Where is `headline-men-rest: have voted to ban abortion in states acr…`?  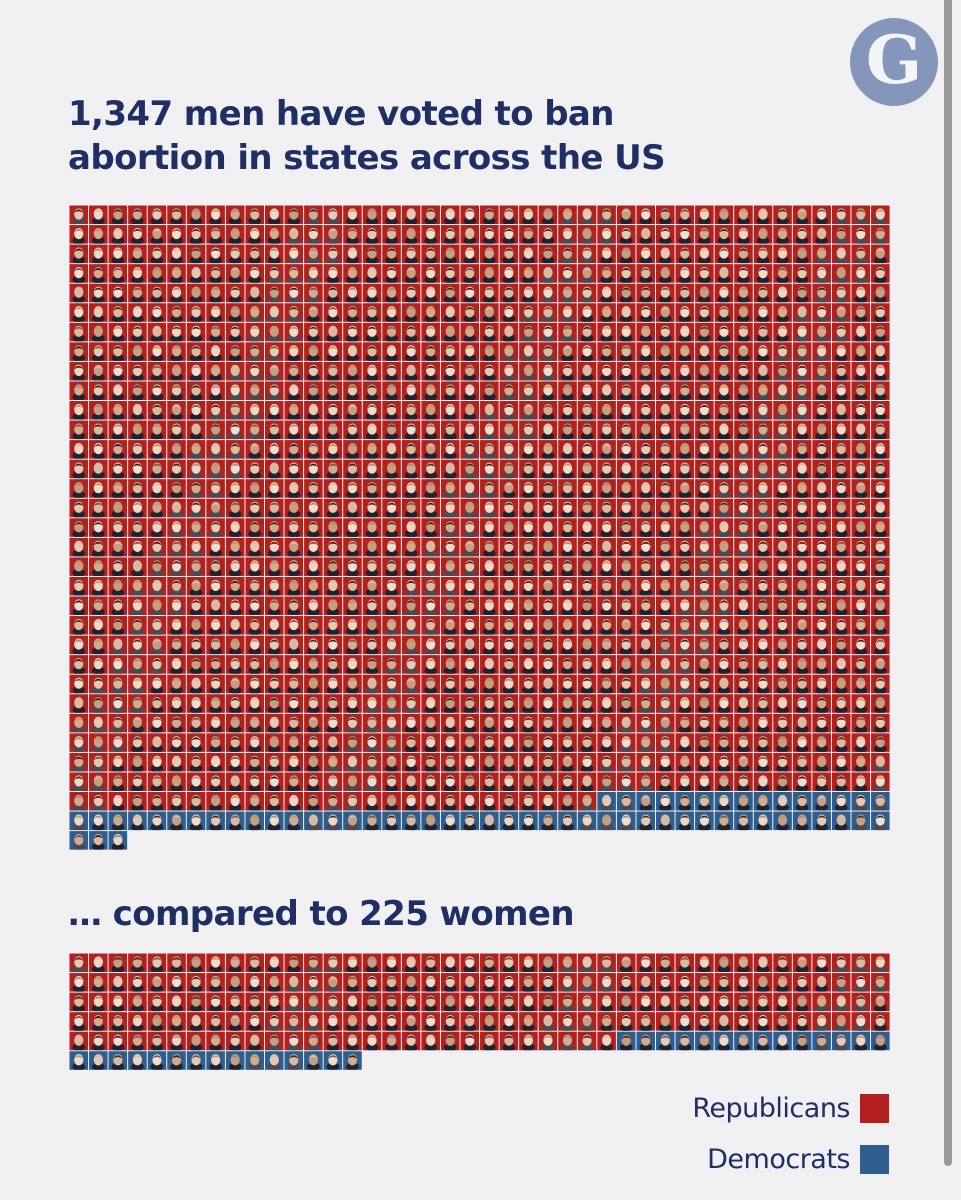
headline-men-rest: have voted to ban abortion in states acr… is located at coordinates (367, 158).